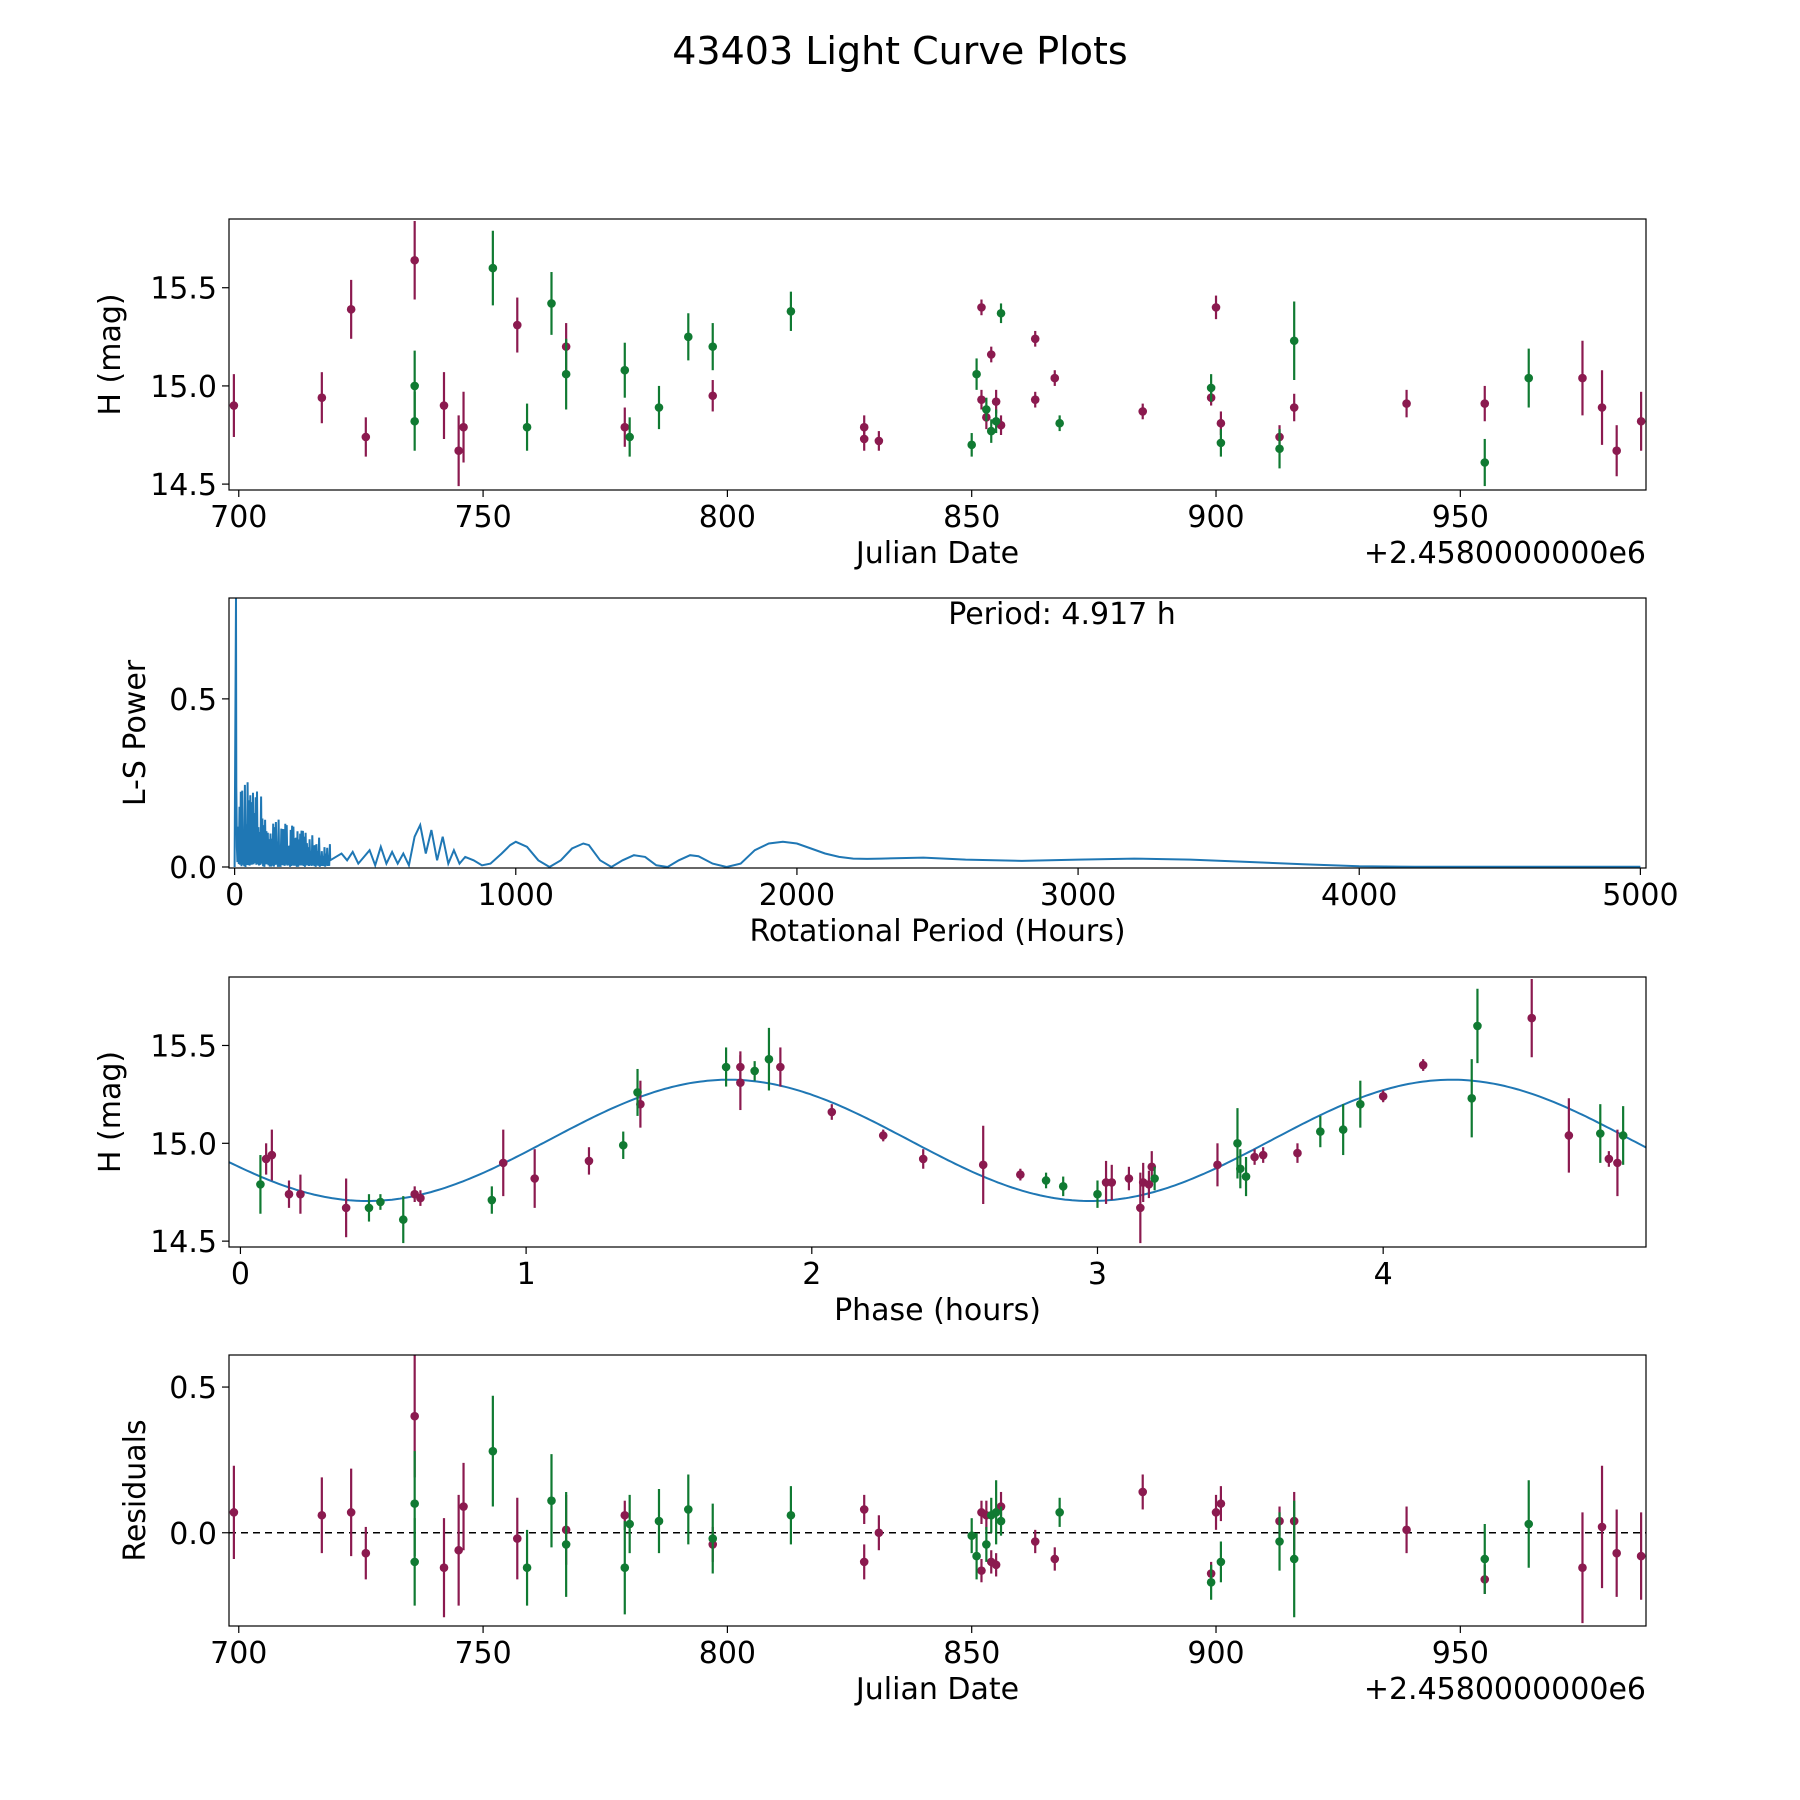 The image size is (1800, 1800). Describe the element at coordinates (234, 895) in the screenshot. I see `x-tick-label: 0` at that location.